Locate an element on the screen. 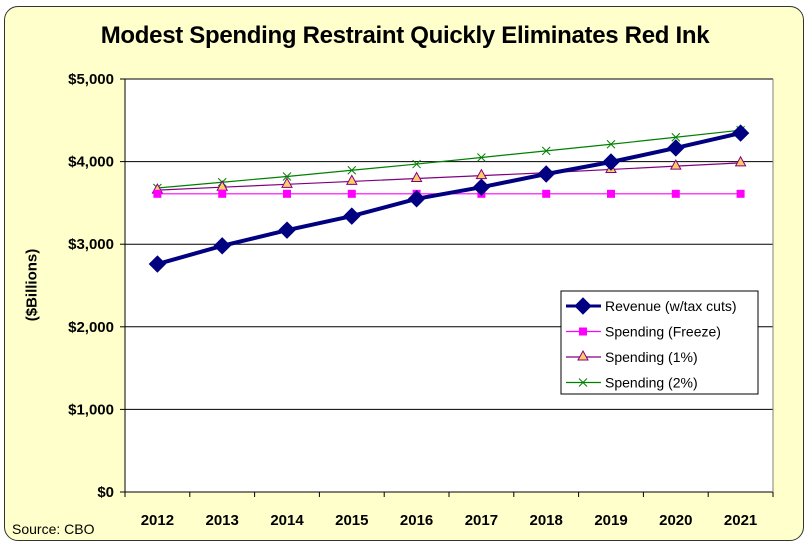  x-tick-label: 2018 is located at coordinates (546, 520).